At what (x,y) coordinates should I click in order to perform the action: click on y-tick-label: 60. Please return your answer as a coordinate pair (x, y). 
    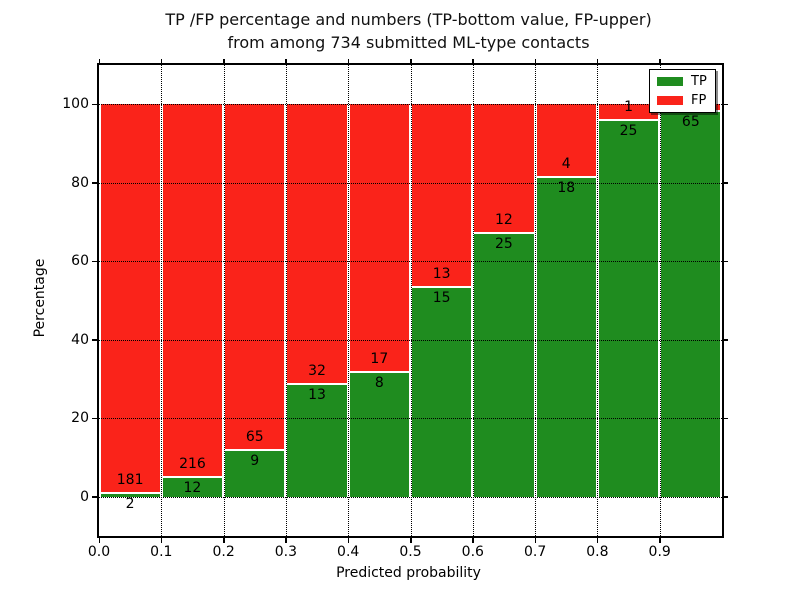
    Looking at the image, I should click on (80, 261).